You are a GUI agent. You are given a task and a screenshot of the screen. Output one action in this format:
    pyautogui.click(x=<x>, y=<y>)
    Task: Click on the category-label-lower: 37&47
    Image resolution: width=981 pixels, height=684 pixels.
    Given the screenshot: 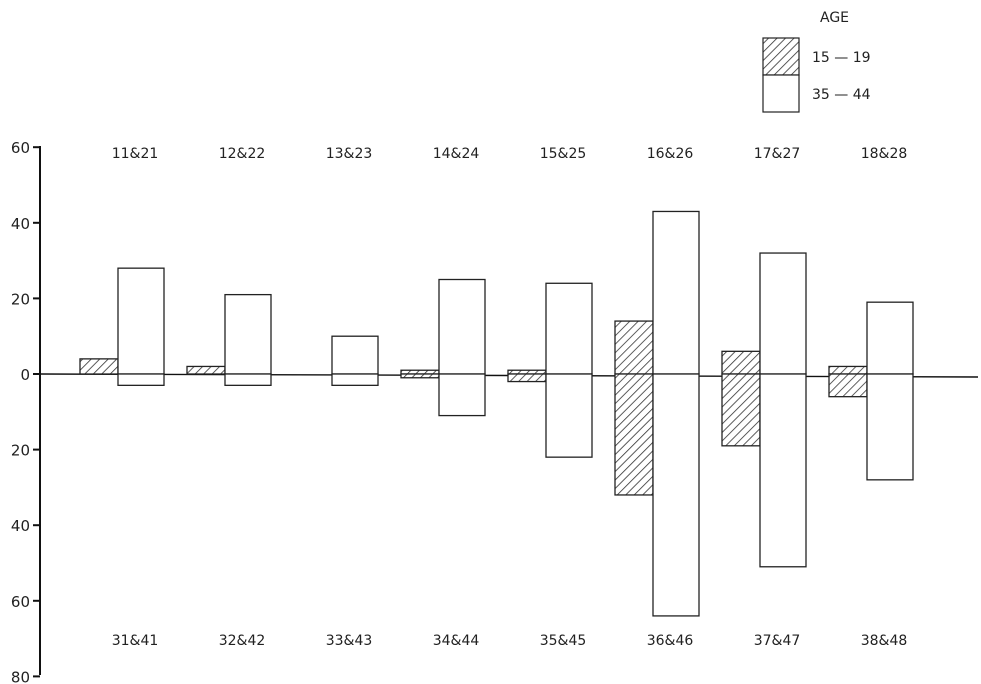 What is the action you would take?
    pyautogui.click(x=777, y=641)
    